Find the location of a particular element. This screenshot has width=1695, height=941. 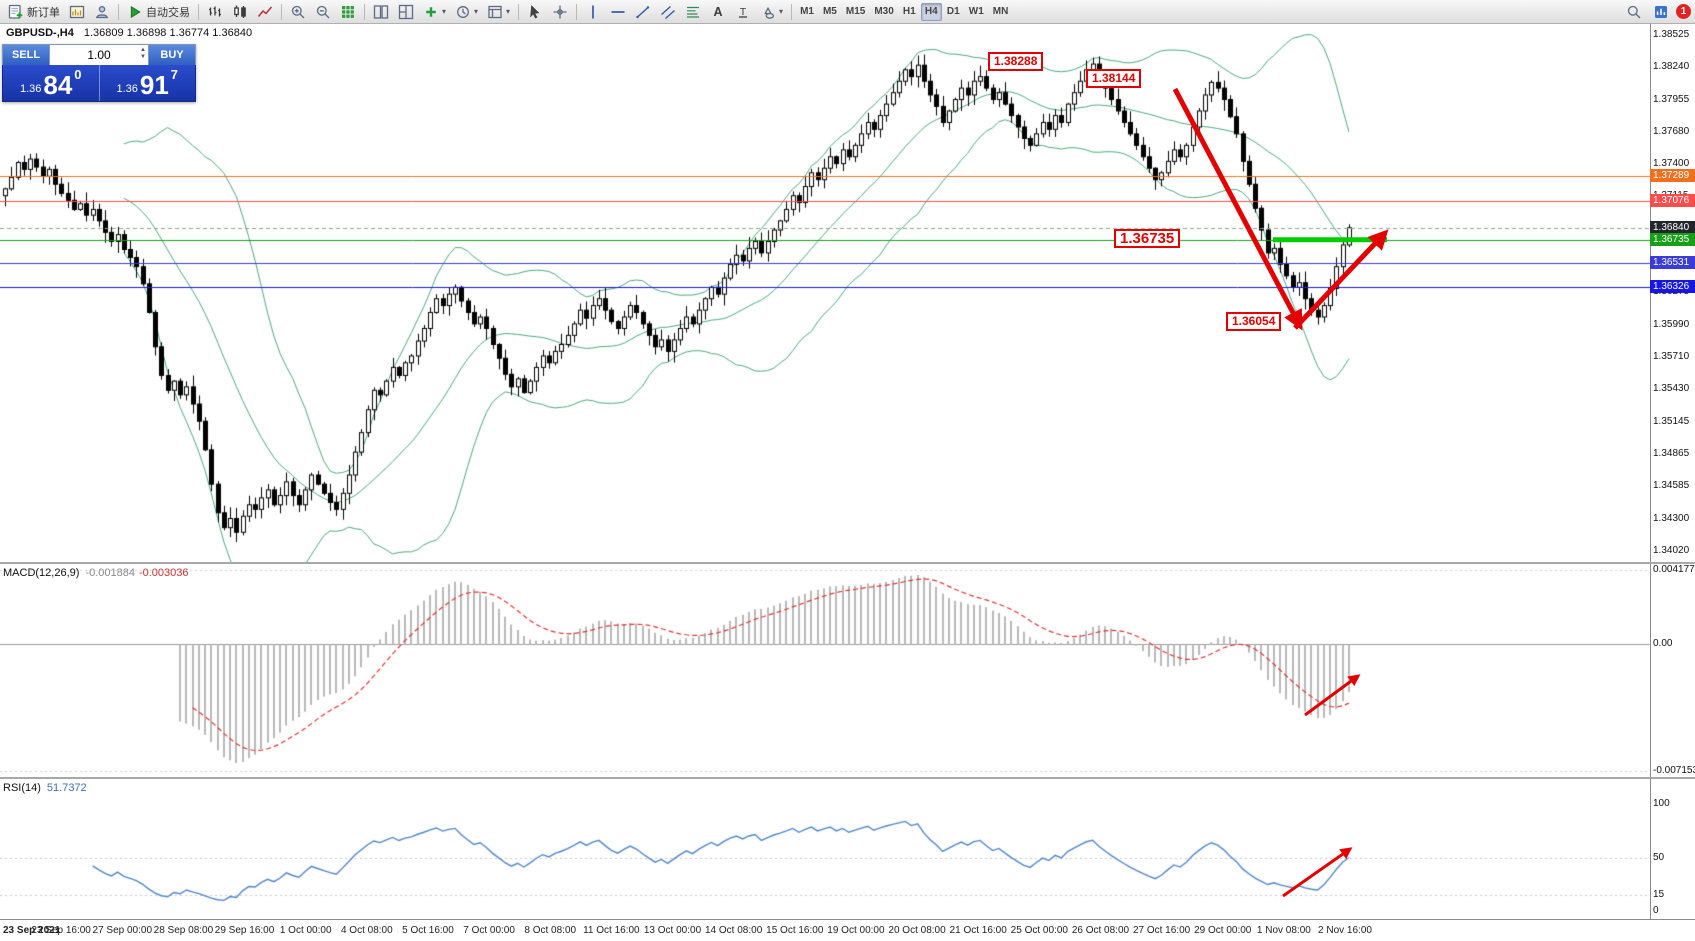

buy-price-pip: 7 is located at coordinates (174, 74).